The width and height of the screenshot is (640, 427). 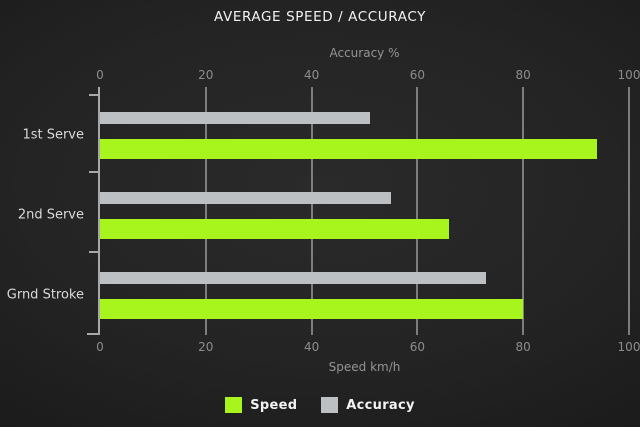 I want to click on top-axis-tick-label: 100, so click(x=628, y=75).